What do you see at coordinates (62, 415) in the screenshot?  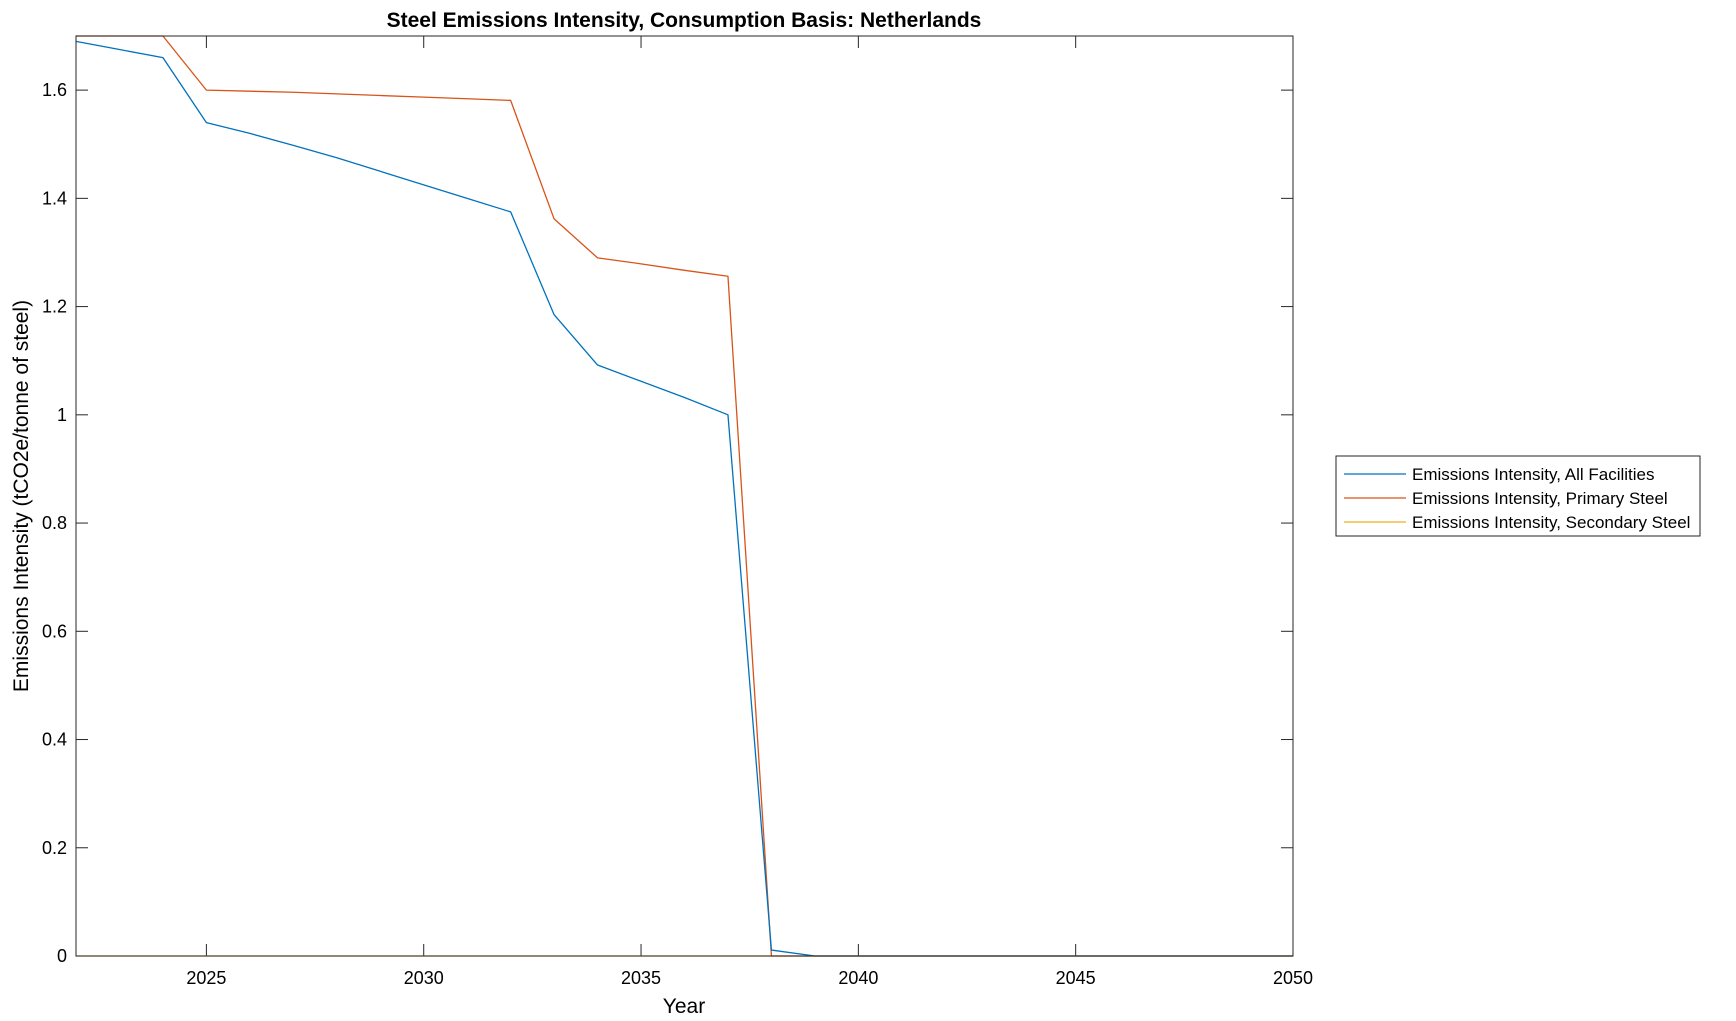 I see `y-tick-label: 1` at bounding box center [62, 415].